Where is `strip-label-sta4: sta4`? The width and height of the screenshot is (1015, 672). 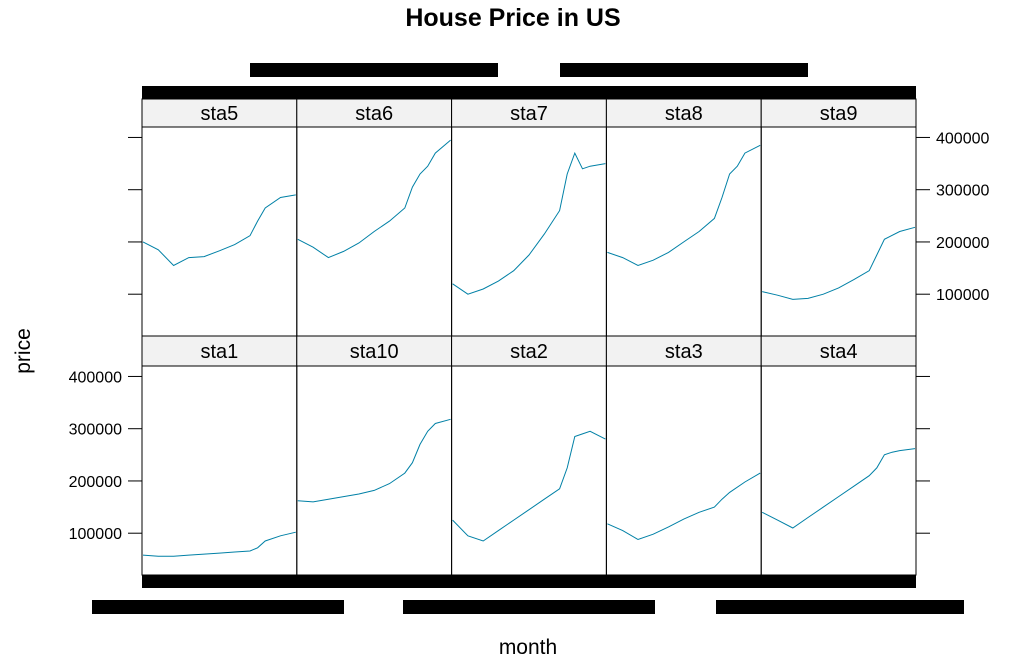 strip-label-sta4: sta4 is located at coordinates (839, 352).